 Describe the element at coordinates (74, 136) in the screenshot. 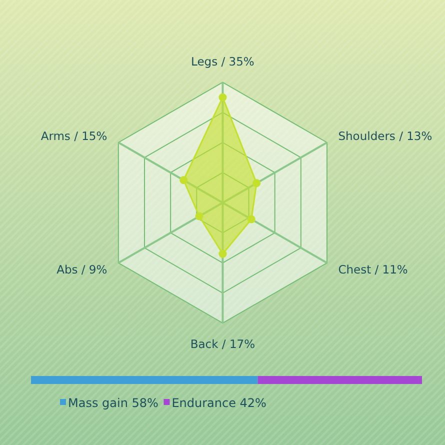

I see `spoke-label: Arms / 15%` at that location.